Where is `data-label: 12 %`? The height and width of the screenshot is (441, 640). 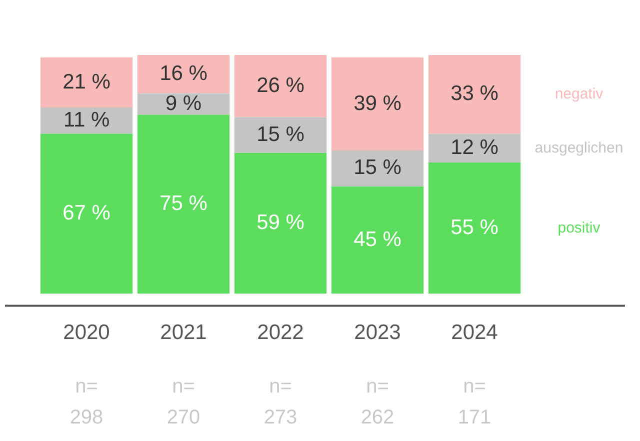 data-label: 12 % is located at coordinates (474, 147).